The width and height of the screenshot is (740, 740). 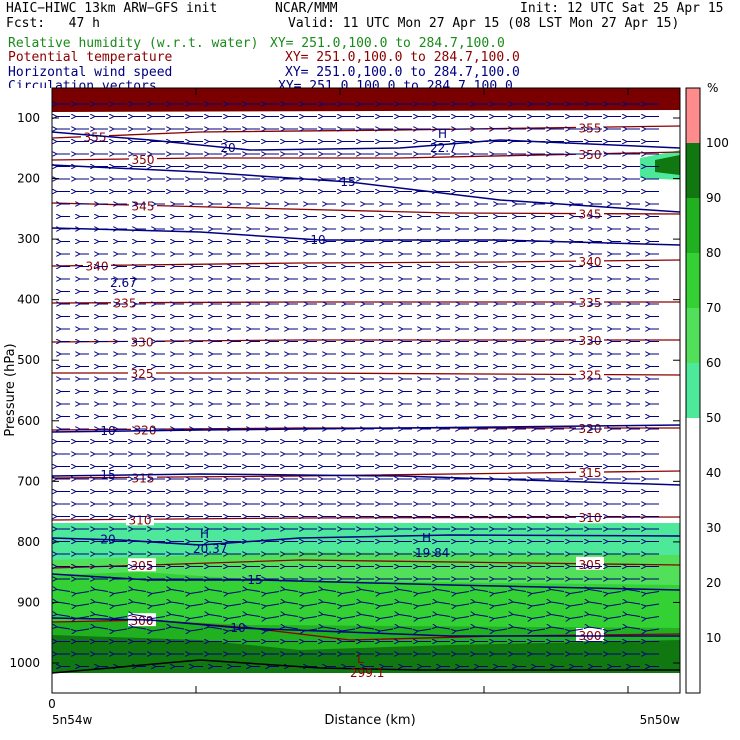 I want to click on annotation-l-value: 299.1, so click(x=367, y=673).